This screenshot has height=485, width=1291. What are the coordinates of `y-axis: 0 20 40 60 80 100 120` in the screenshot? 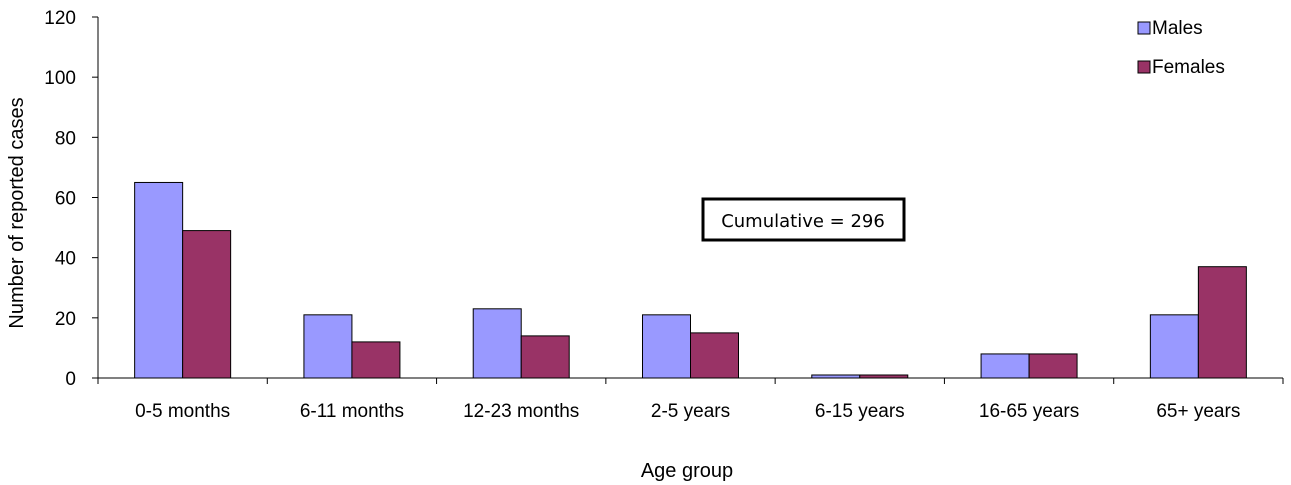 It's located at (71, 199).